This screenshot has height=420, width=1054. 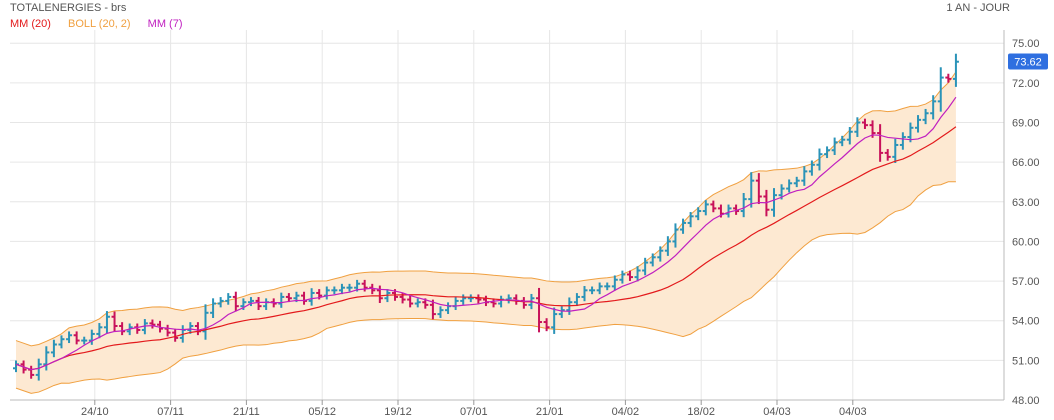 I want to click on x-tick-label: 24/10, so click(x=95, y=412).